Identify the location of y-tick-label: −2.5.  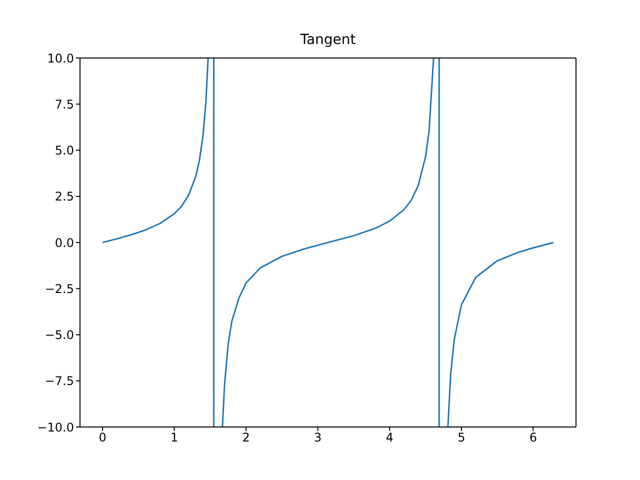
(59, 289).